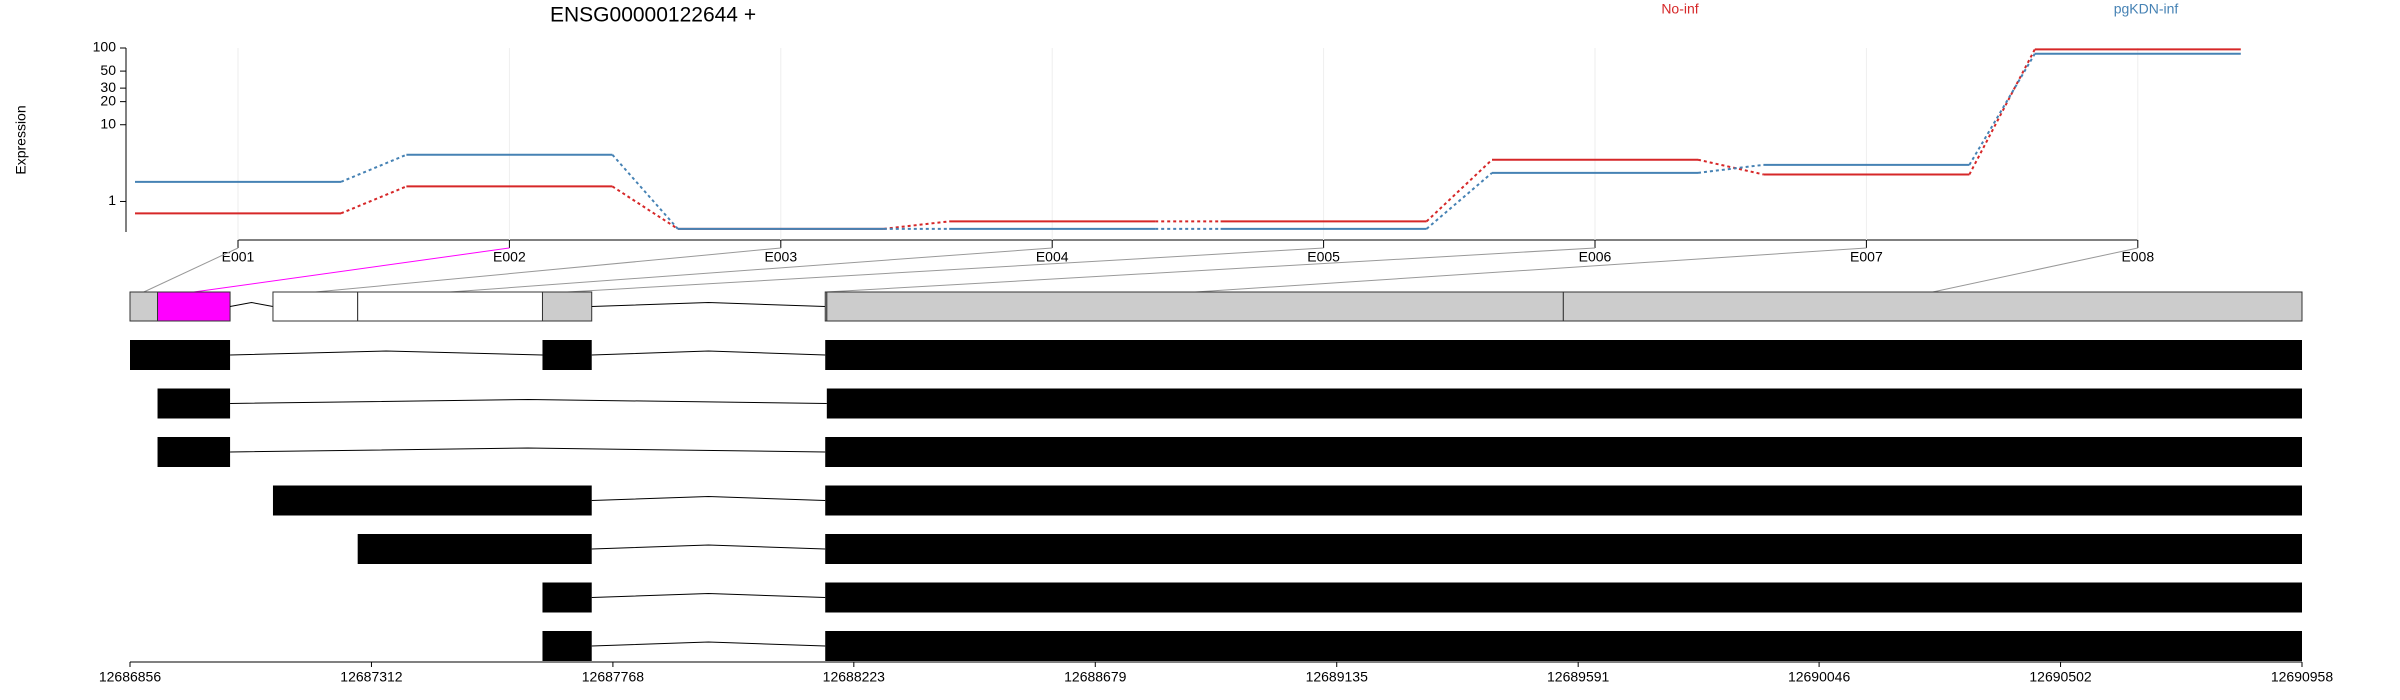 The height and width of the screenshot is (700, 2400). I want to click on x-tick-label: 12688223, so click(854, 677).